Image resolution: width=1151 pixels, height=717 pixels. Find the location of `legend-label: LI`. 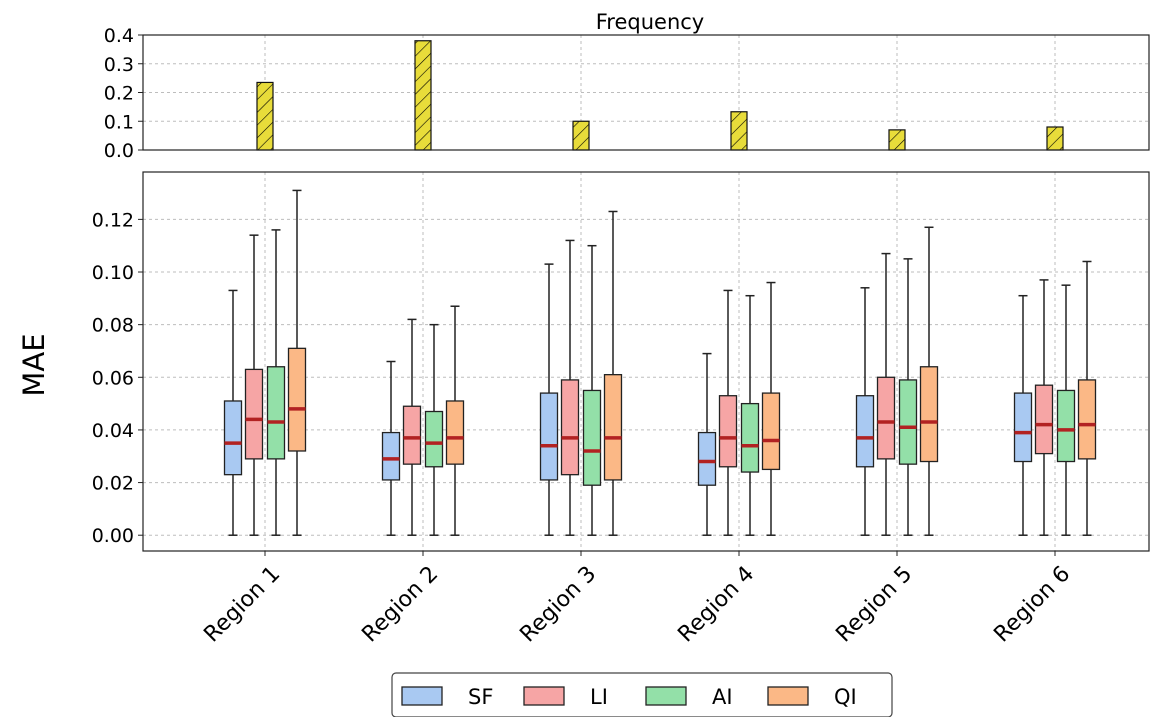

legend-label: LI is located at coordinates (599, 697).